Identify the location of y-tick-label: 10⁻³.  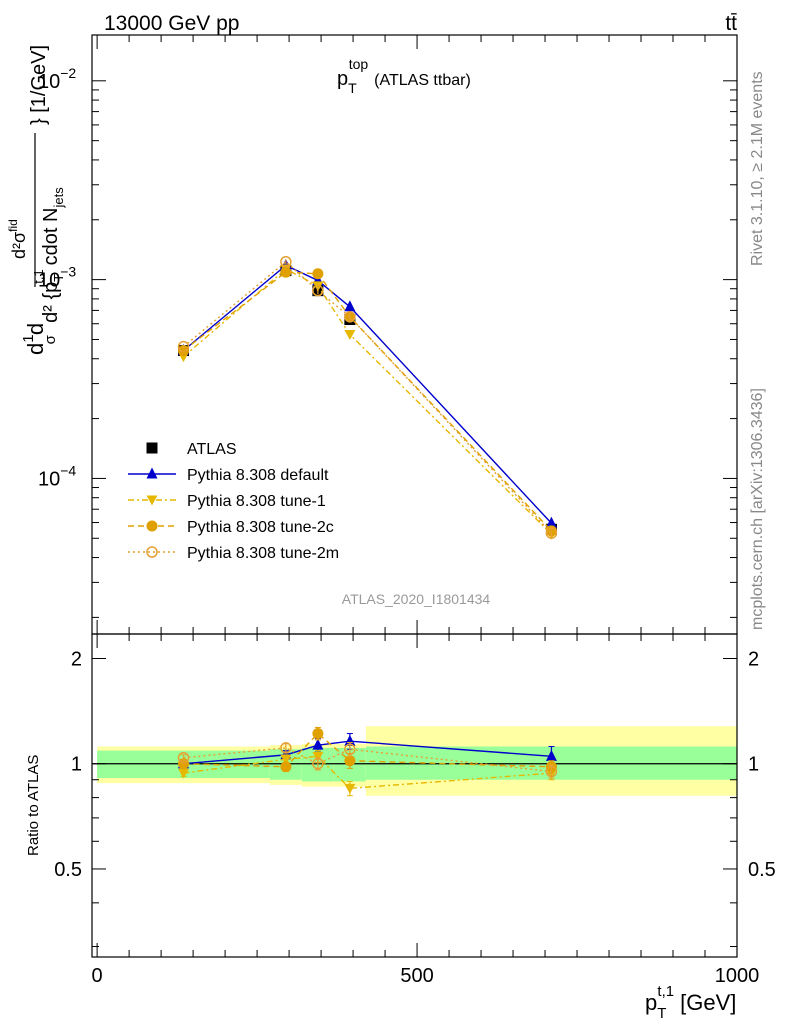
(57, 278).